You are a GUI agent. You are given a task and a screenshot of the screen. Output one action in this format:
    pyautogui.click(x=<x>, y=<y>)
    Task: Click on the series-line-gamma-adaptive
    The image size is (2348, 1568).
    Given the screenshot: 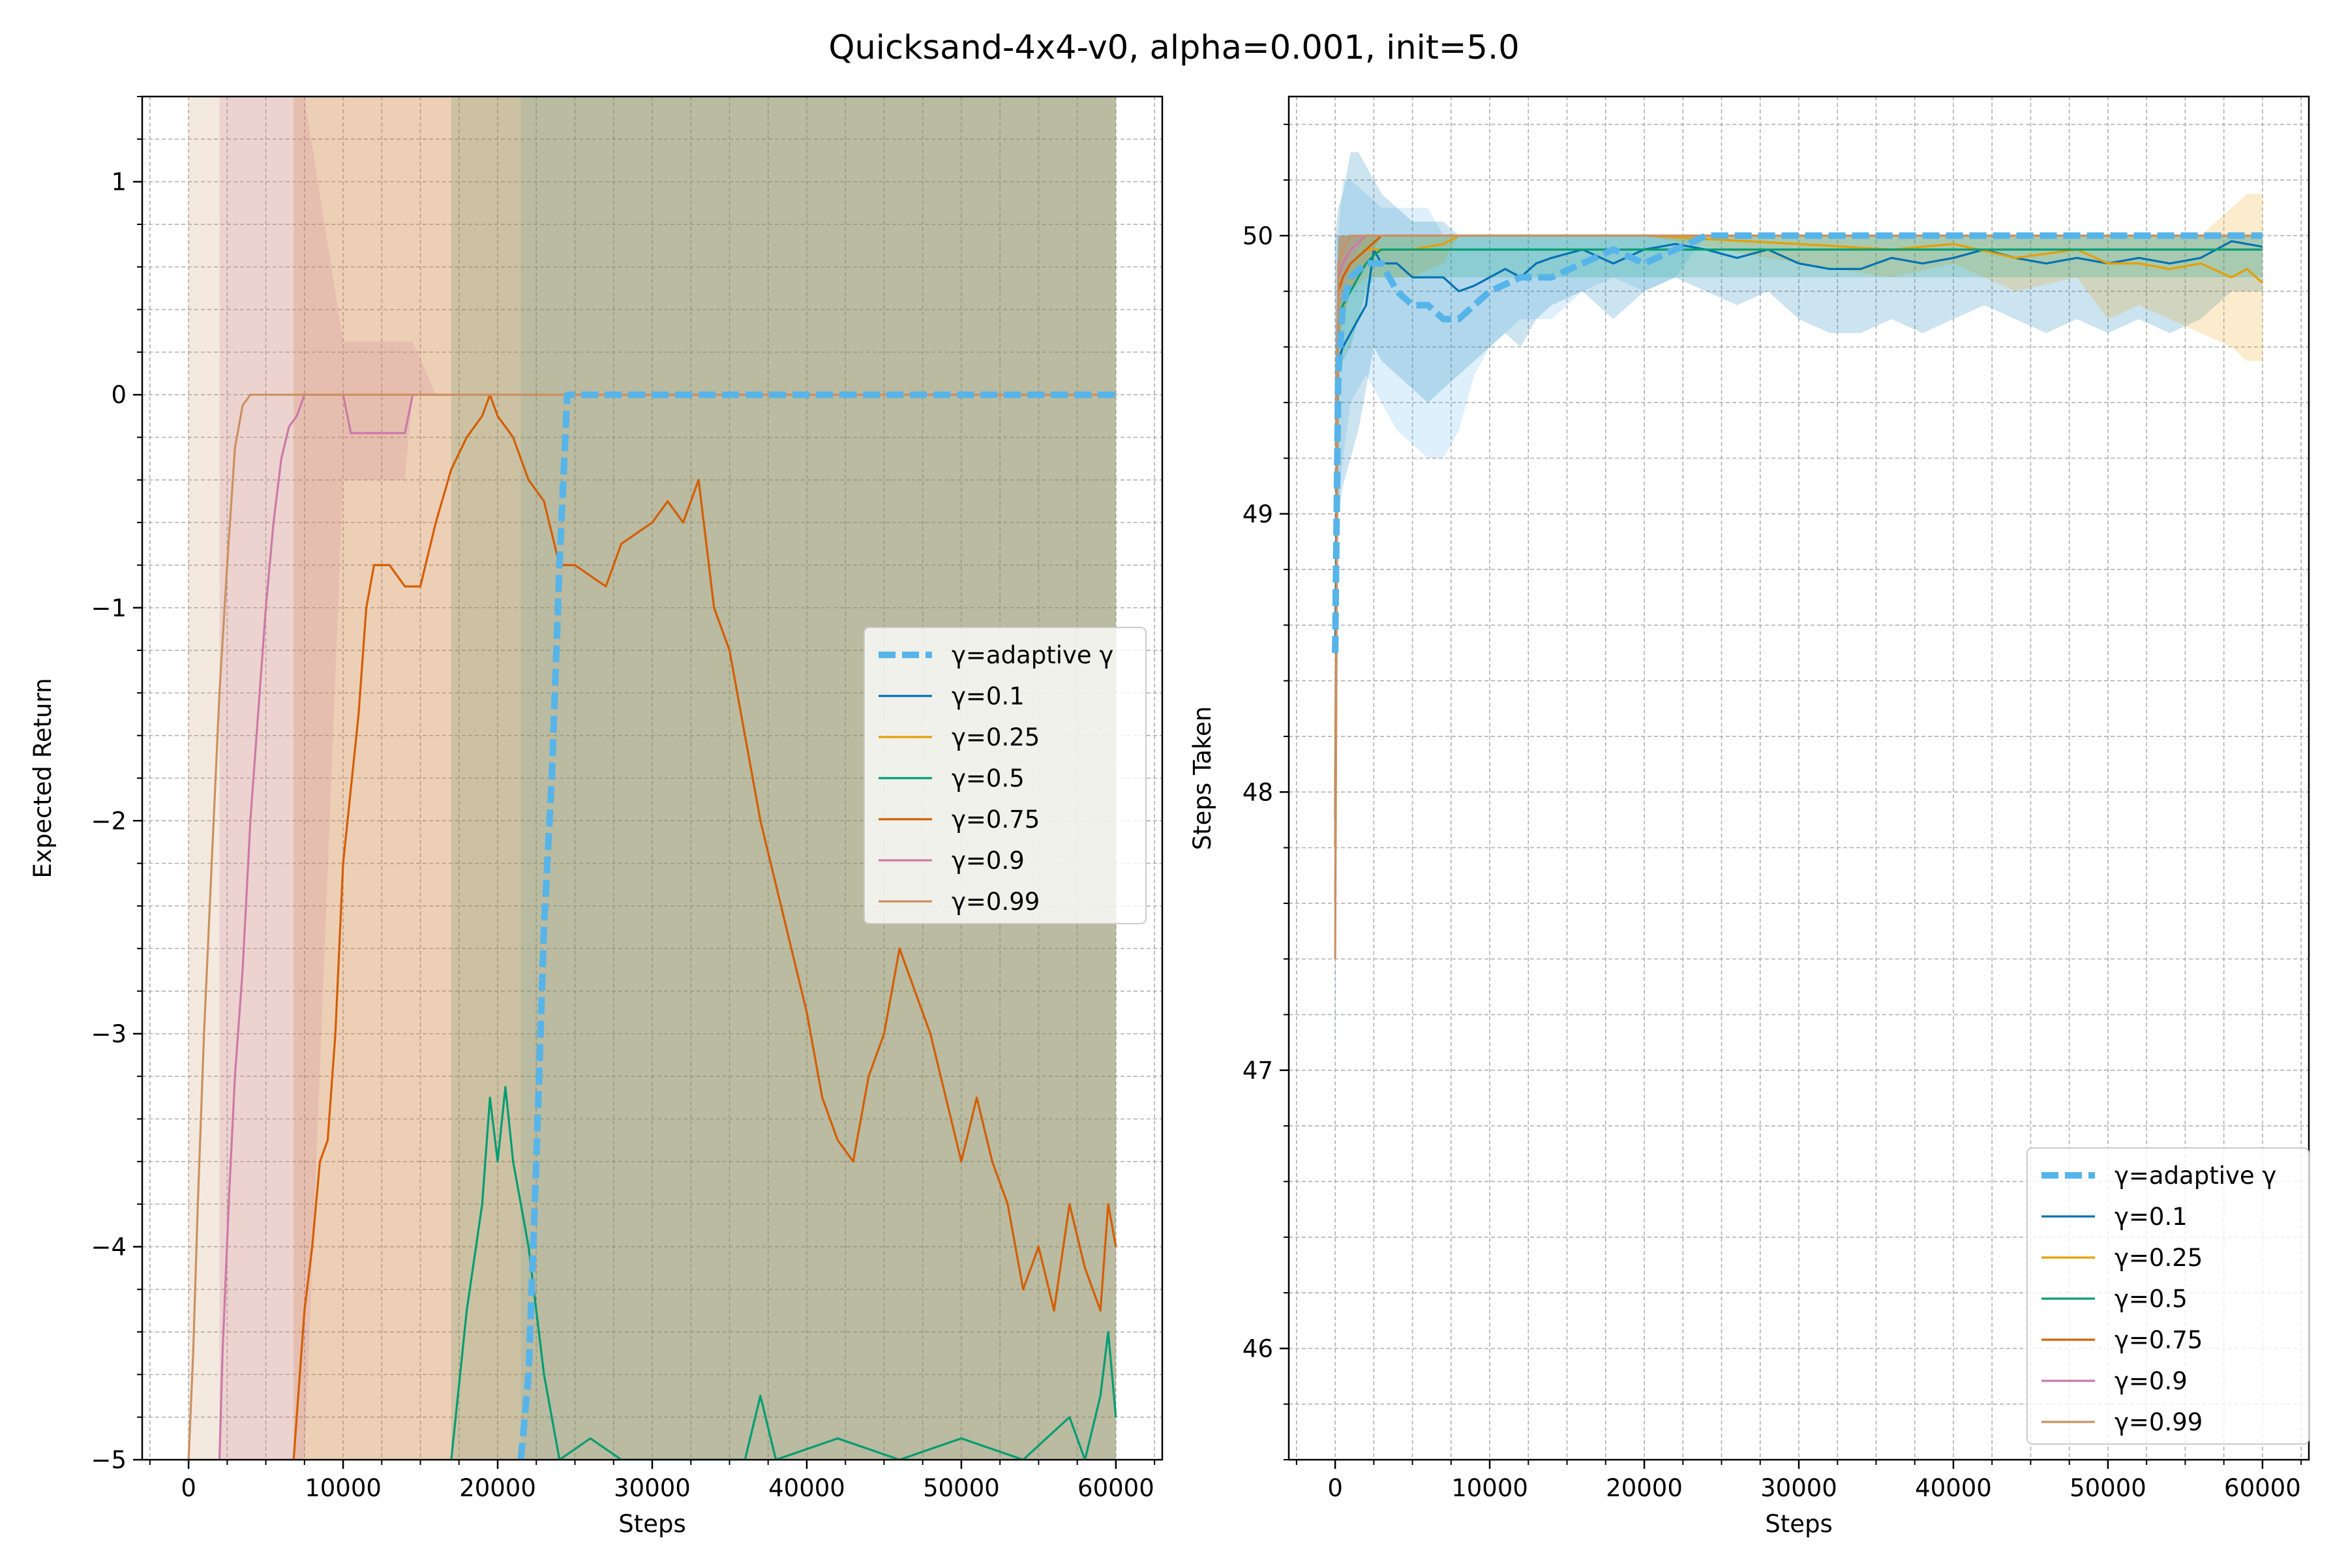 What is the action you would take?
    pyautogui.click(x=1798, y=443)
    